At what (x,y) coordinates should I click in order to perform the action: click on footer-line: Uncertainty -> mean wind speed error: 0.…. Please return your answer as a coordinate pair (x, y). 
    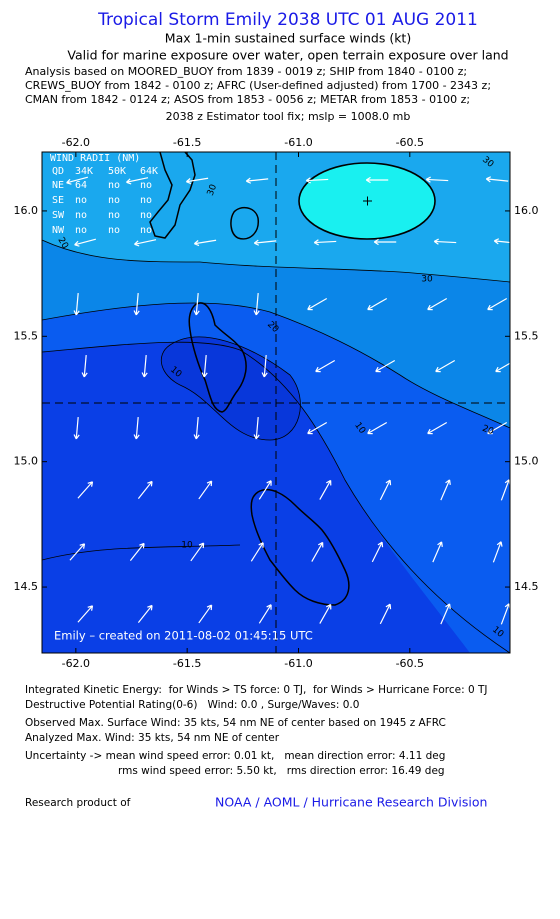
    Looking at the image, I should click on (235, 756).